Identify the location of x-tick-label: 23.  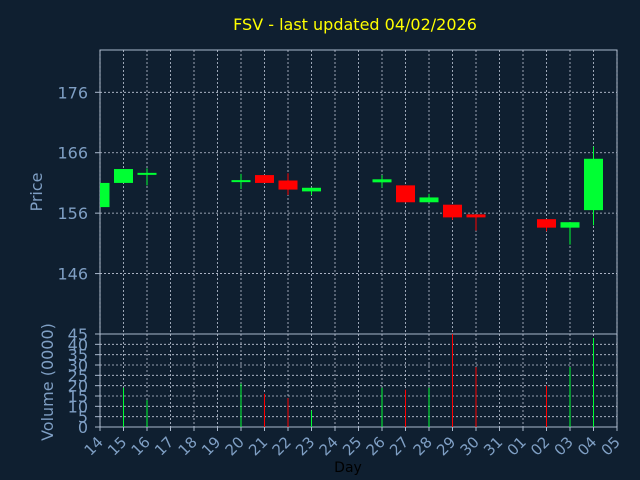
(305, 446).